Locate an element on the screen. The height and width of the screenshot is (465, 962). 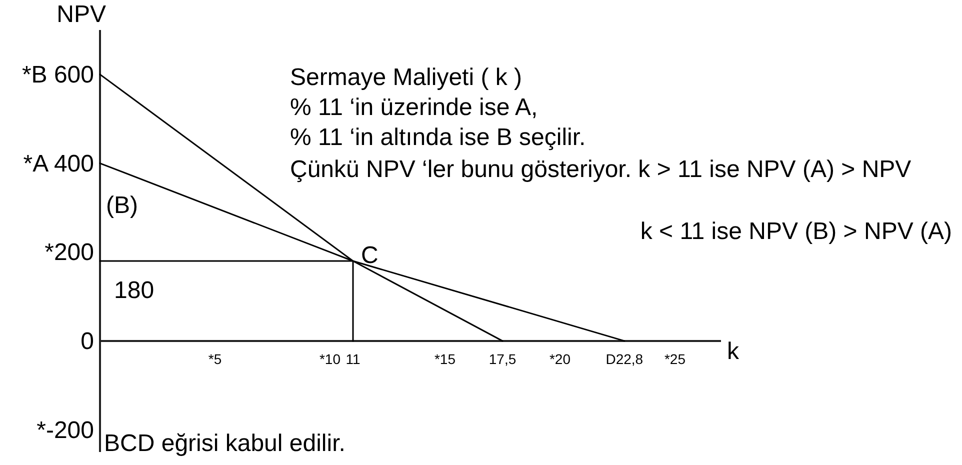
annotation: k < 11 ise NPV (B) > NPV (A) is located at coordinates (796, 231).